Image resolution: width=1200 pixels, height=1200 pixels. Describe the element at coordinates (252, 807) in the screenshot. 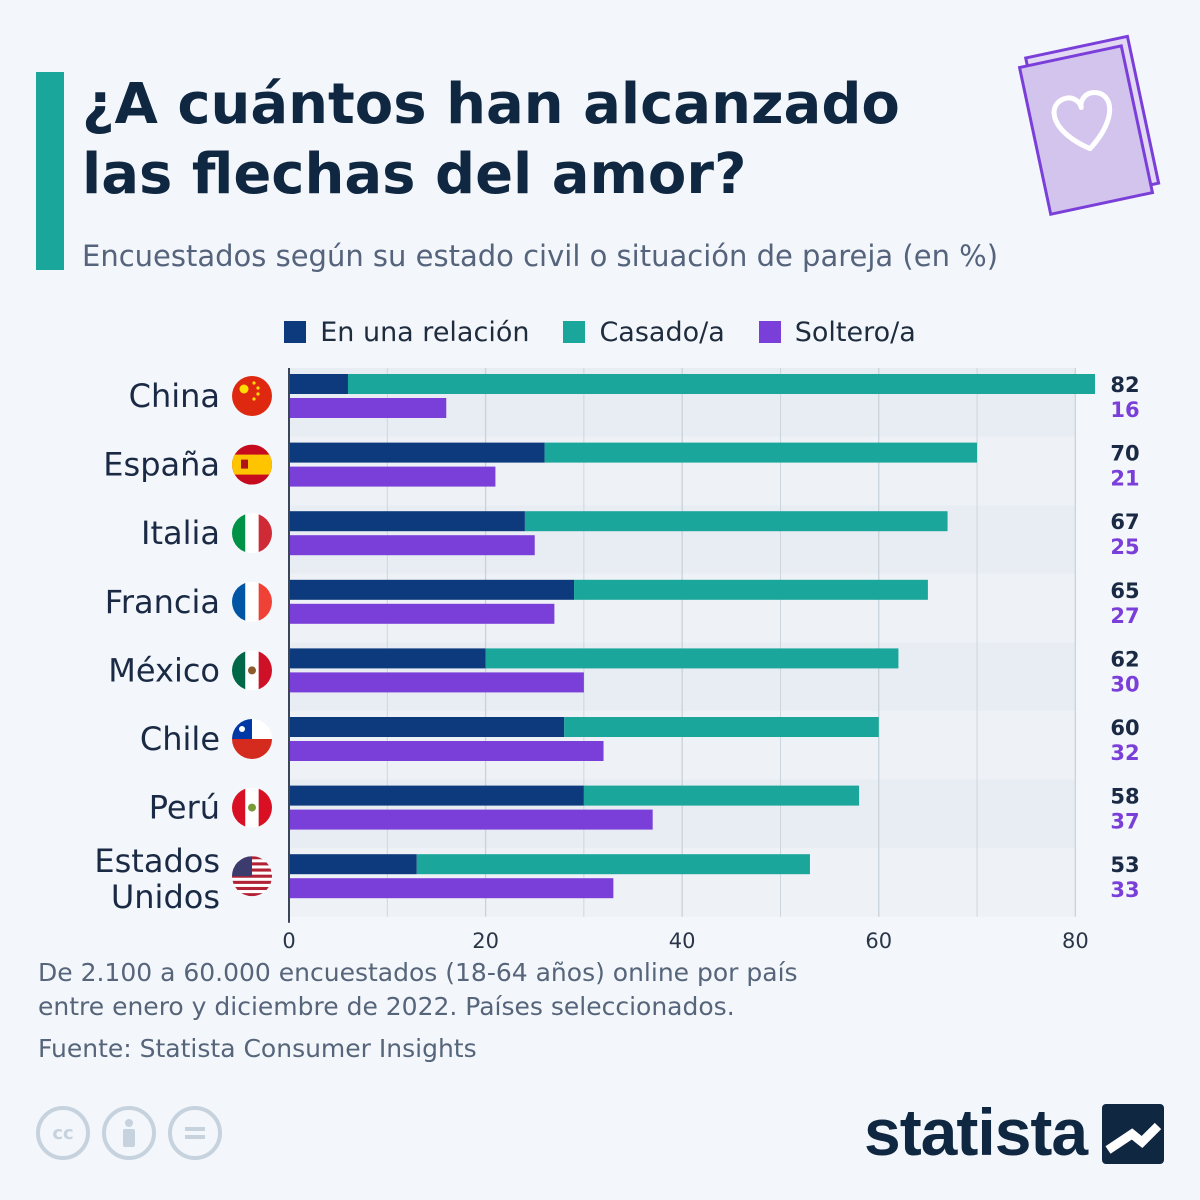

I see `peru-flag-icon` at that location.